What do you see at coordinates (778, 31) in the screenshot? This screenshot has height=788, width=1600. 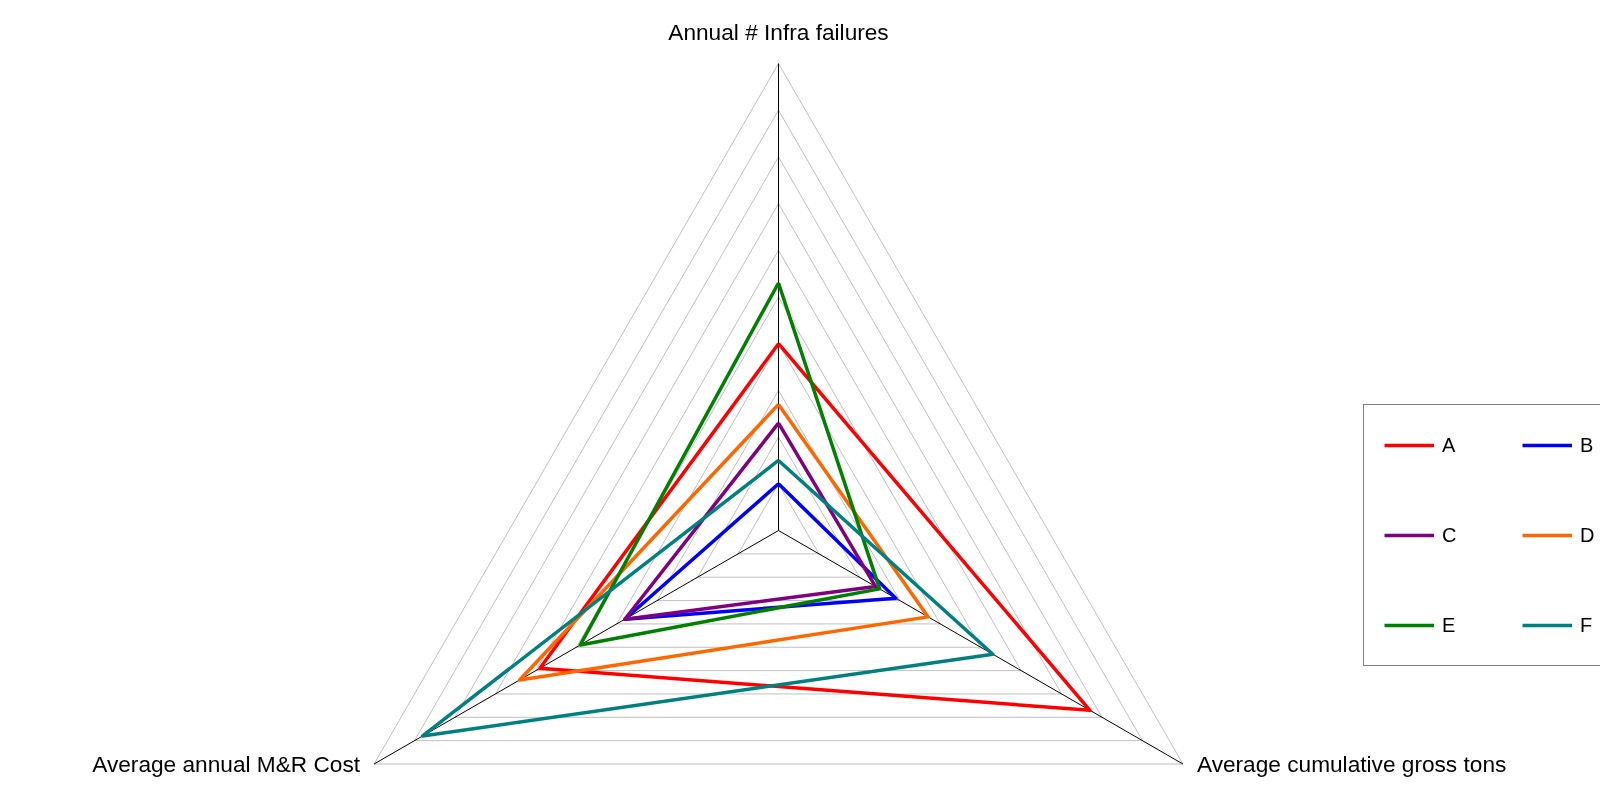 I see `spoke-label: Annual # Infra failures` at bounding box center [778, 31].